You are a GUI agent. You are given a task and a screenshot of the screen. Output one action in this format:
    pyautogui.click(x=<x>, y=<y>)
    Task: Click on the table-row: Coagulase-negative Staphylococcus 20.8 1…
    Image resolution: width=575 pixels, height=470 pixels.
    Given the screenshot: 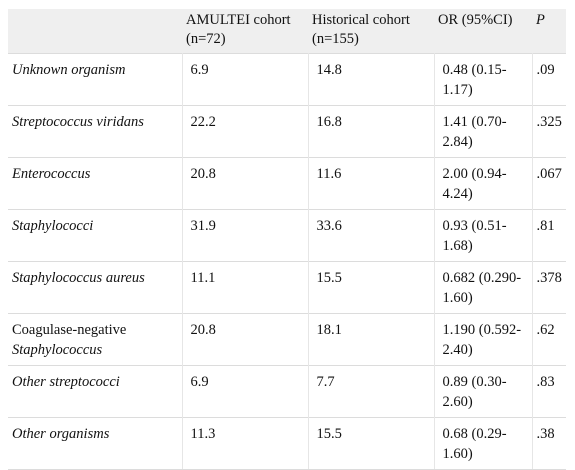 What is the action you would take?
    pyautogui.click(x=287, y=339)
    